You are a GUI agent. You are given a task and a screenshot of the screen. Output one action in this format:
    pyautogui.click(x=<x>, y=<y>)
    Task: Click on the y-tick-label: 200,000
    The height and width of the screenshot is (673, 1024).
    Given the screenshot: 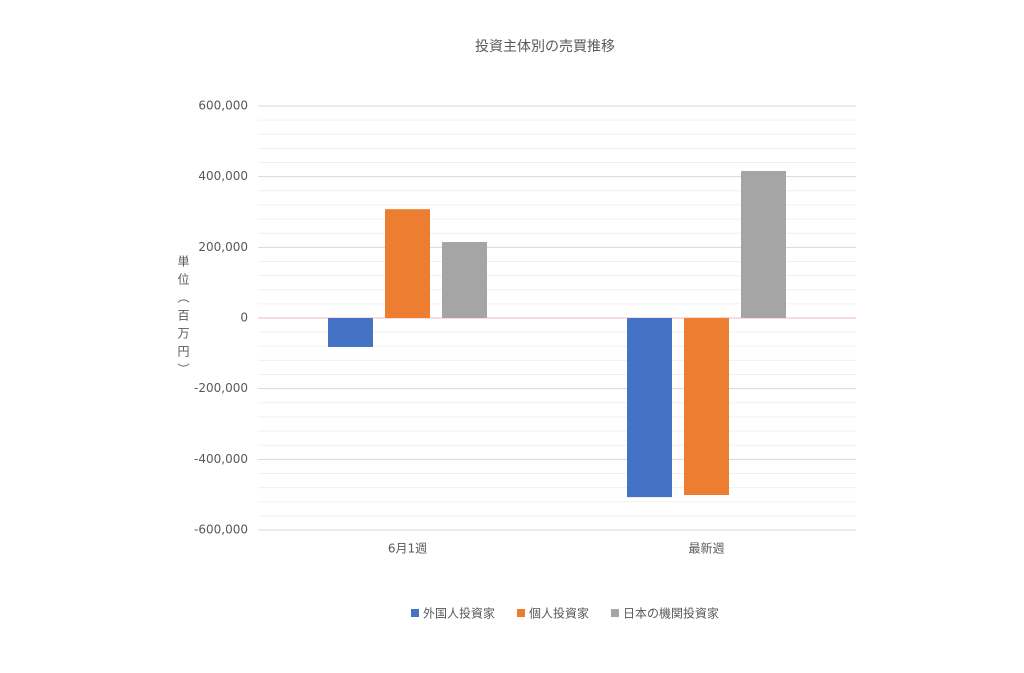 What is the action you would take?
    pyautogui.click(x=223, y=247)
    